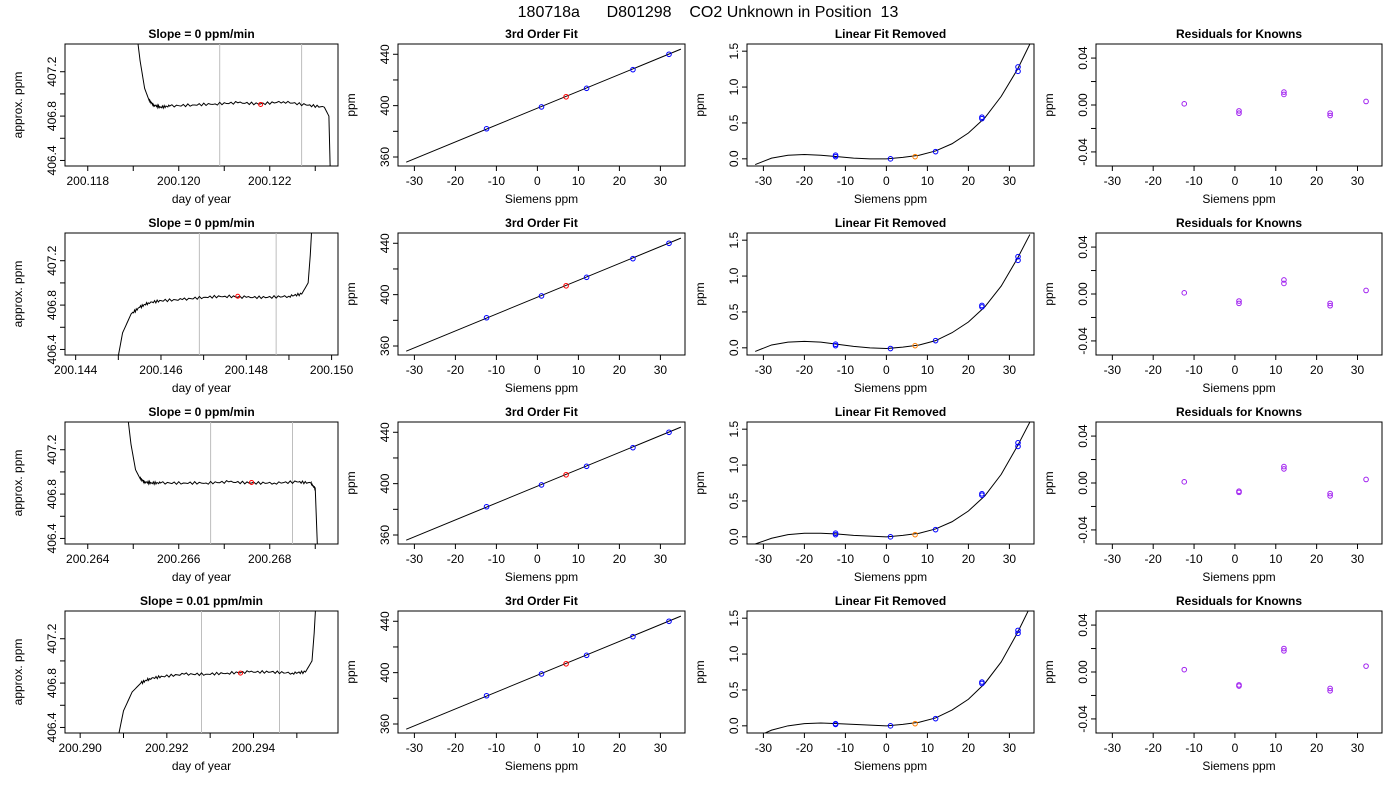  I want to click on nonlinear-curve, so click(893, 293).